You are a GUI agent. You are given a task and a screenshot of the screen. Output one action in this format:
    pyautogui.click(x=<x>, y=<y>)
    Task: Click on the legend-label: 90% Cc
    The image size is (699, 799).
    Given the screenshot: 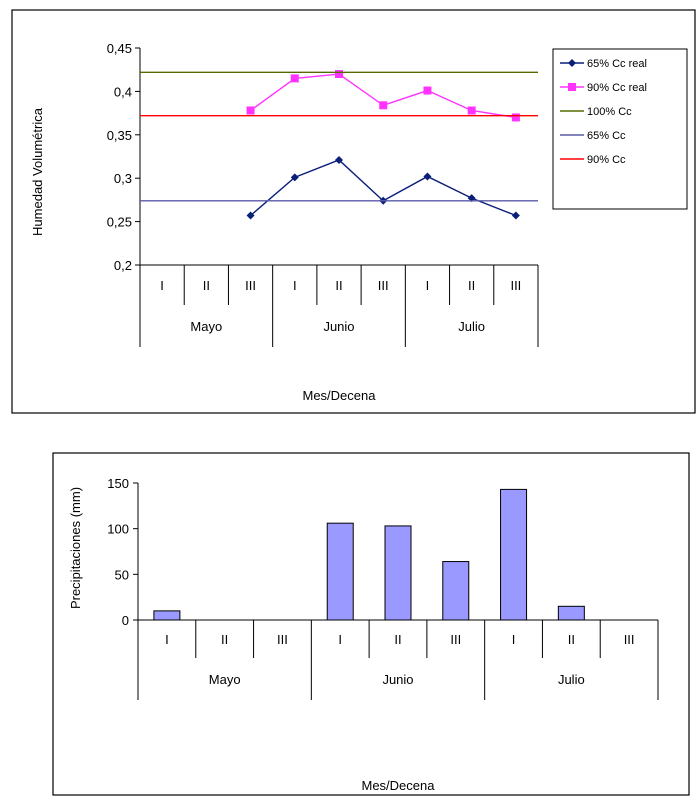 What is the action you would take?
    pyautogui.click(x=606, y=160)
    